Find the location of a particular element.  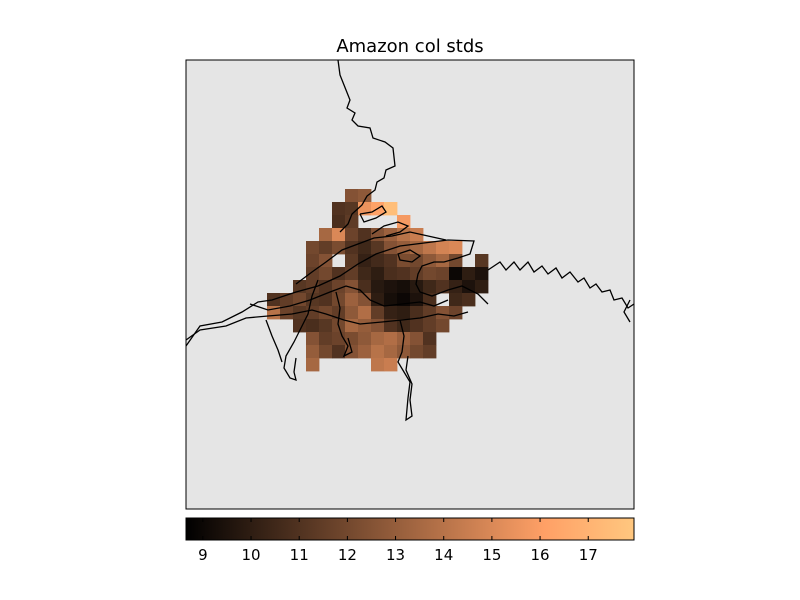

heatmap-cell-r5-c4 is located at coordinates (313, 261).